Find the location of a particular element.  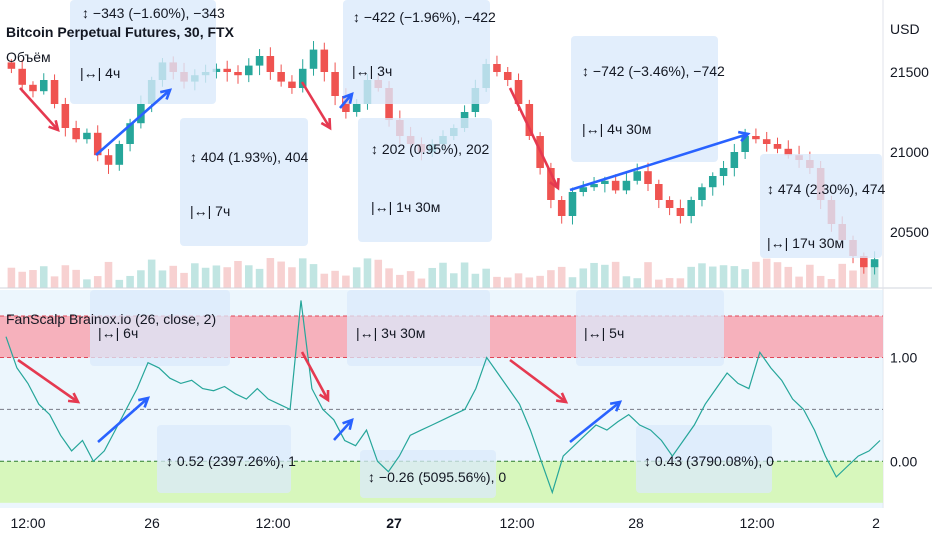

price-measure-duration: |↔| 4ч 30м is located at coordinates (616, 129).